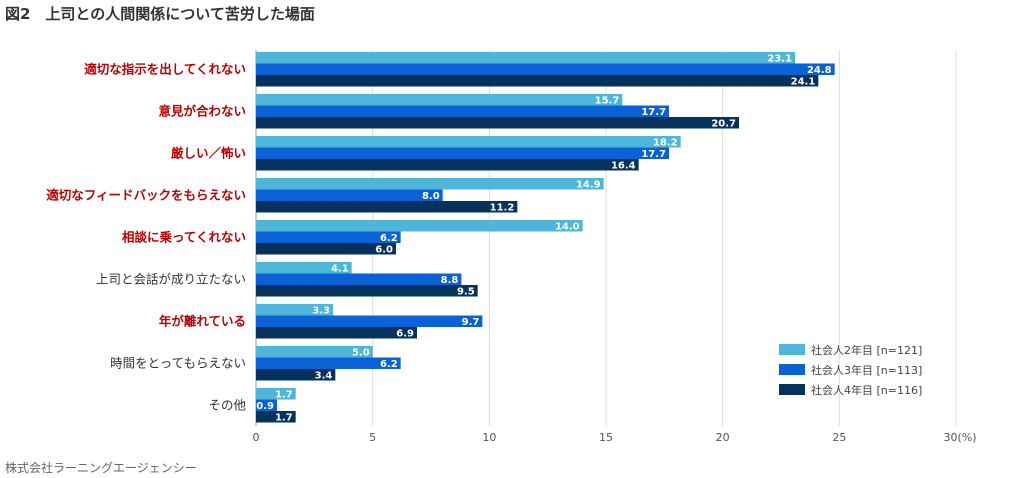  What do you see at coordinates (165, 68) in the screenshot?
I see `category-label: 適切な指示を出してくれない` at bounding box center [165, 68].